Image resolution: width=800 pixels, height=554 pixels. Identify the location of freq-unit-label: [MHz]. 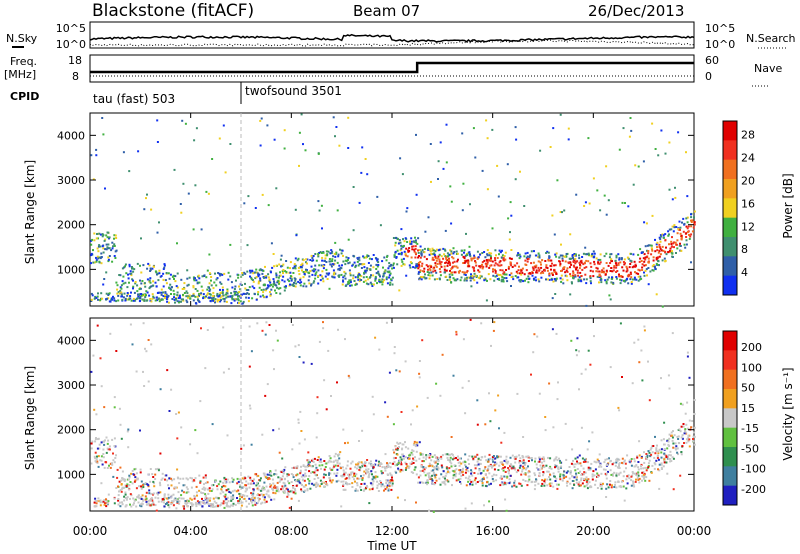
(20, 74).